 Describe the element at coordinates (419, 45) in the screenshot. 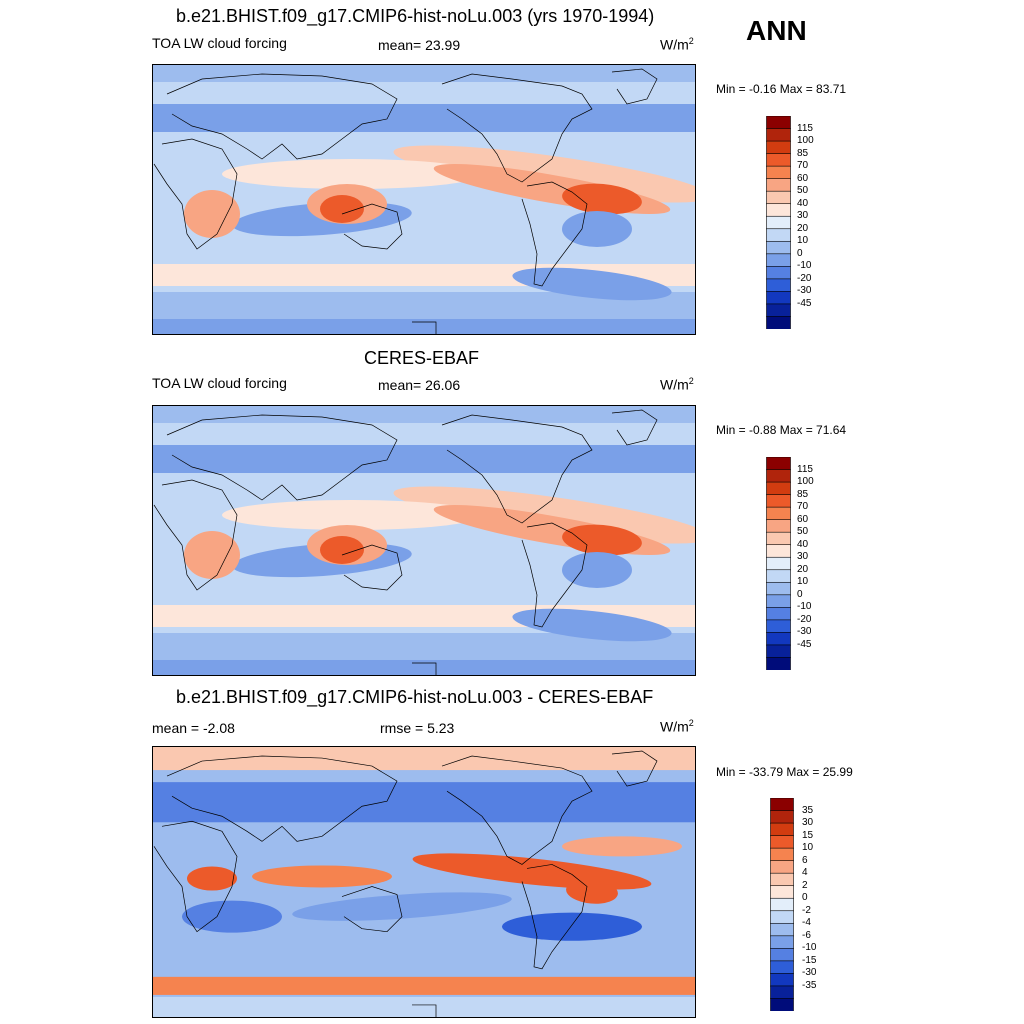

I see `panel-1-mean-label: mean= 23.99` at that location.